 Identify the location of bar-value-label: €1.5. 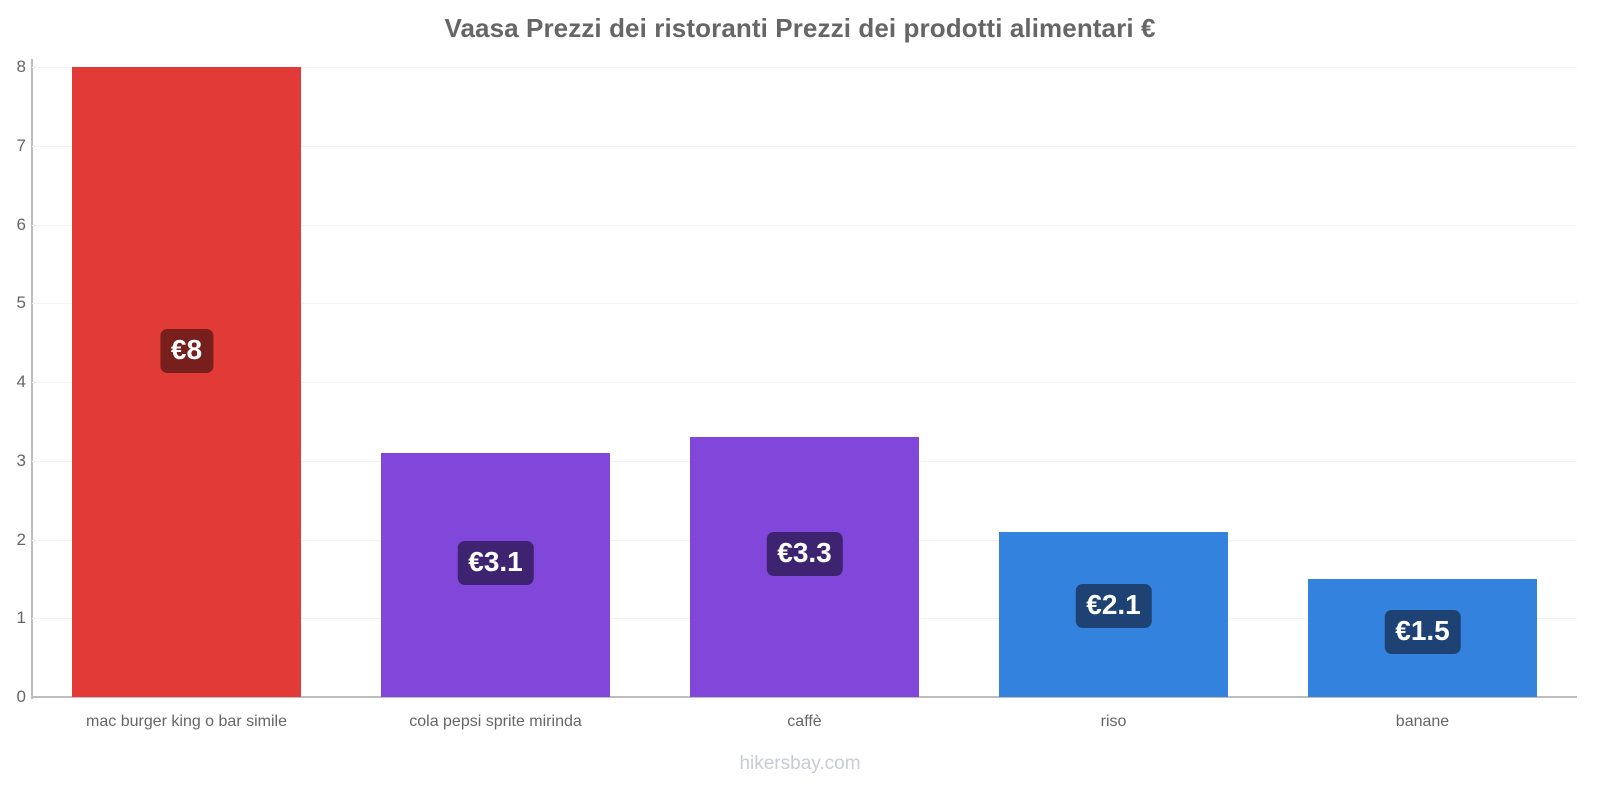
(1422, 632).